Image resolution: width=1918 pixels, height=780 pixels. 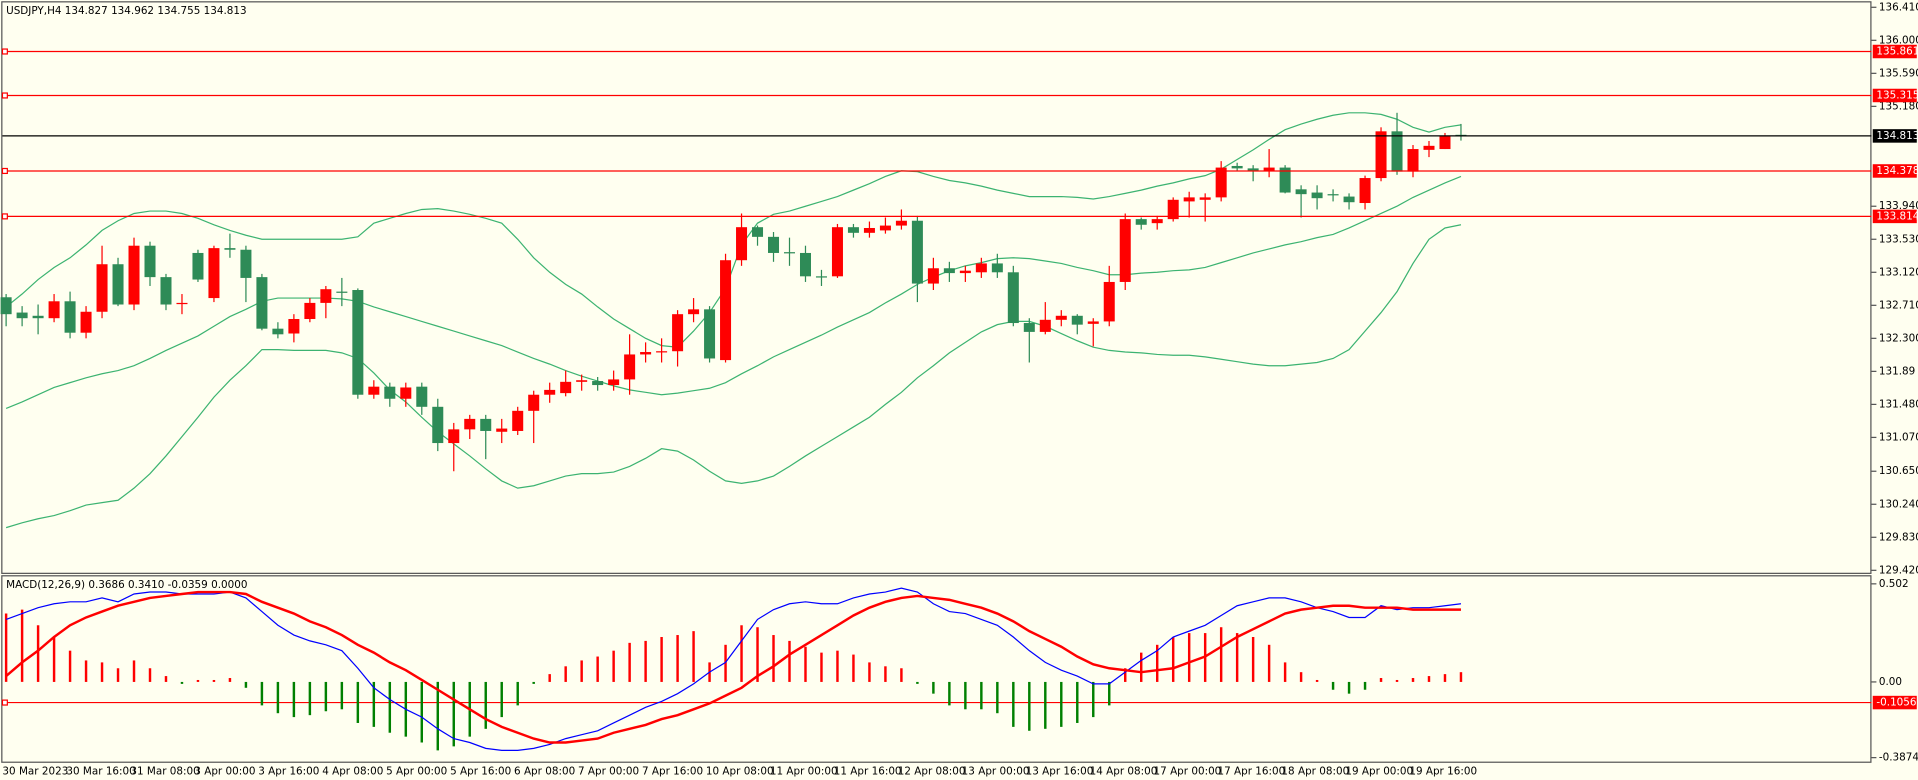 What do you see at coordinates (932, 771) in the screenshot?
I see `x-tick-label: 12 Apr 08:00` at bounding box center [932, 771].